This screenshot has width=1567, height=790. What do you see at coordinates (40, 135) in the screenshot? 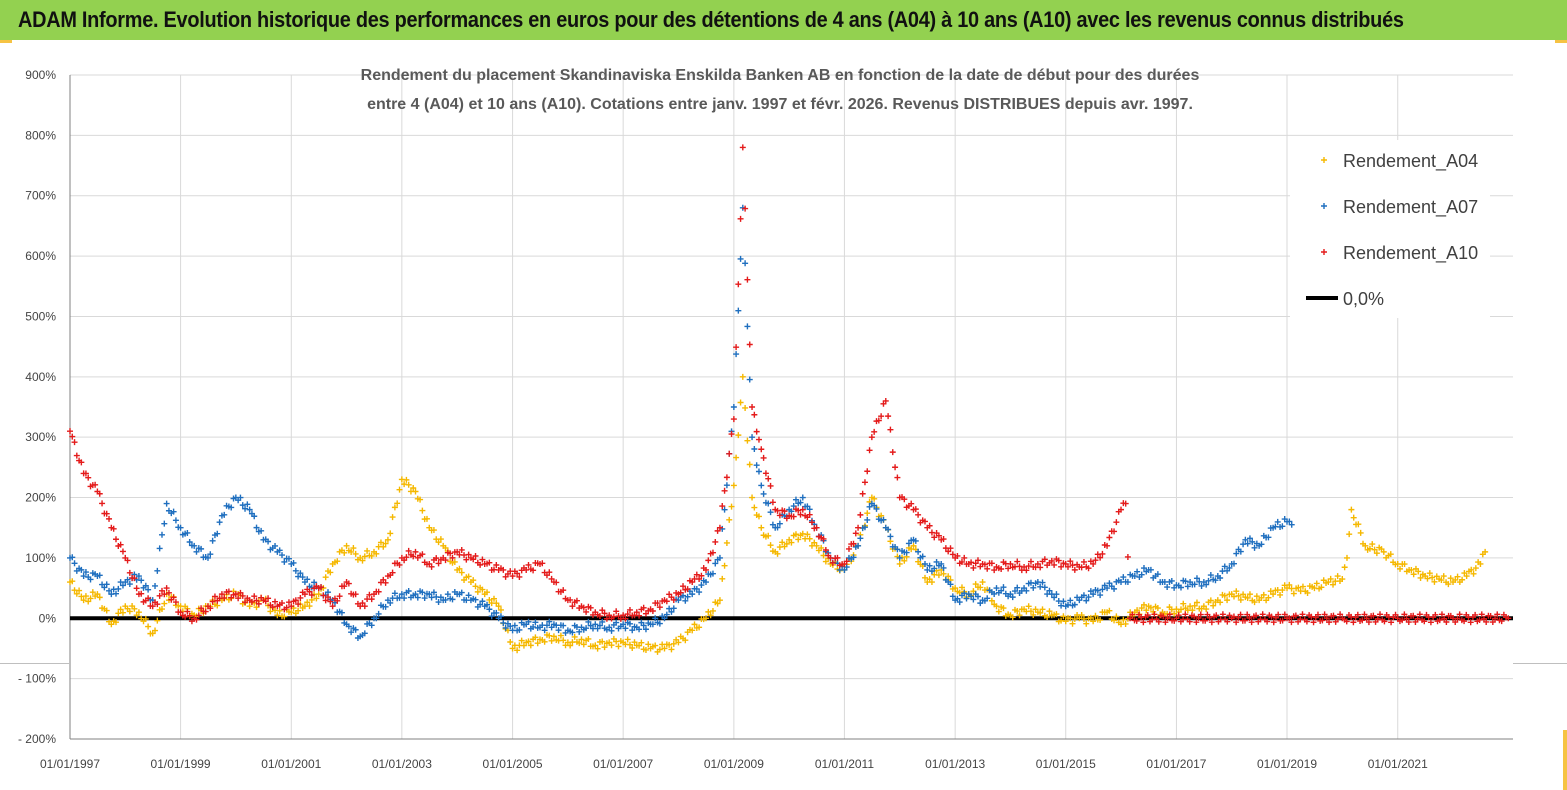
I see `y-tick-label: 800%` at bounding box center [40, 135].